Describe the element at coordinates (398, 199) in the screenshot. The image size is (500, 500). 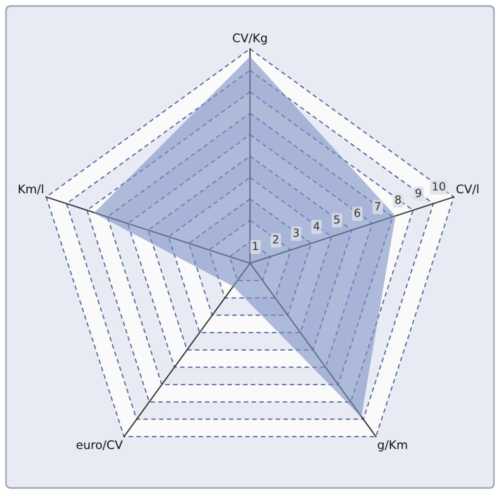
I see `y-tick-label: 8` at that location.